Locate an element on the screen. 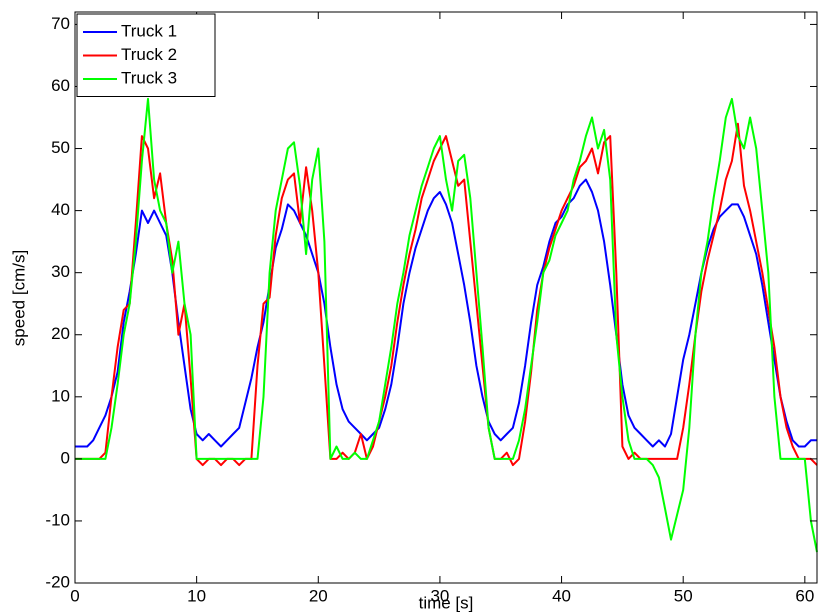 This screenshot has height=615, width=818. y-tick-label: -10 is located at coordinates (57, 519).